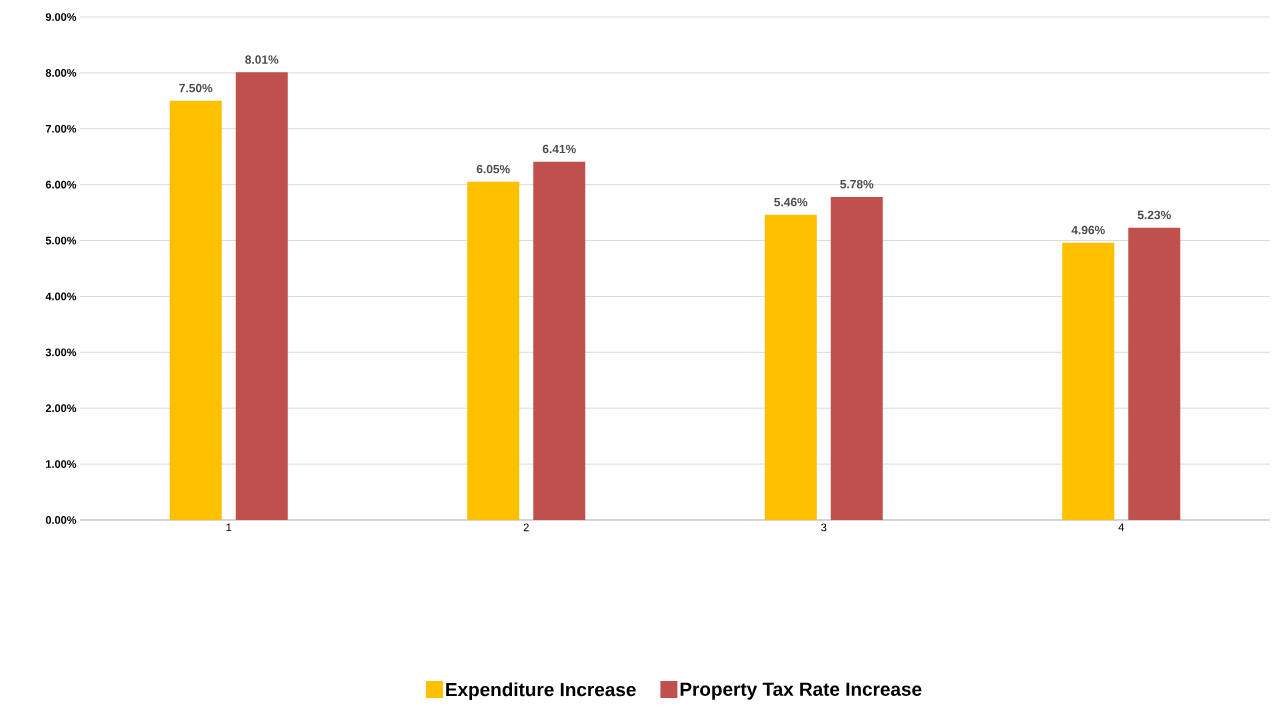 The height and width of the screenshot is (710, 1275). Describe the element at coordinates (801, 691) in the screenshot. I see `legend-label: Property Tax Rate Increase` at that location.